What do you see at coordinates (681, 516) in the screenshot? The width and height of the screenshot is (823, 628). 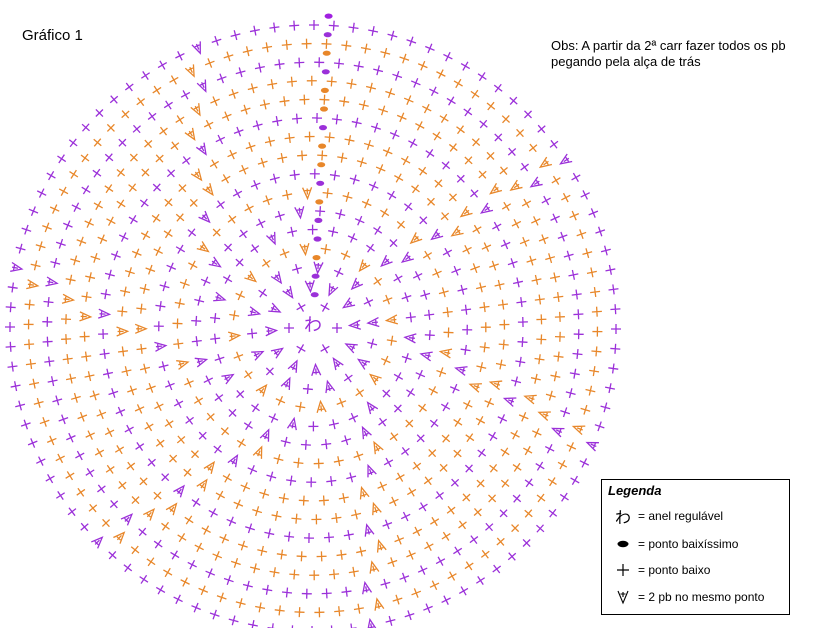 I see `legend-label-ring: = anel regulável` at bounding box center [681, 516].